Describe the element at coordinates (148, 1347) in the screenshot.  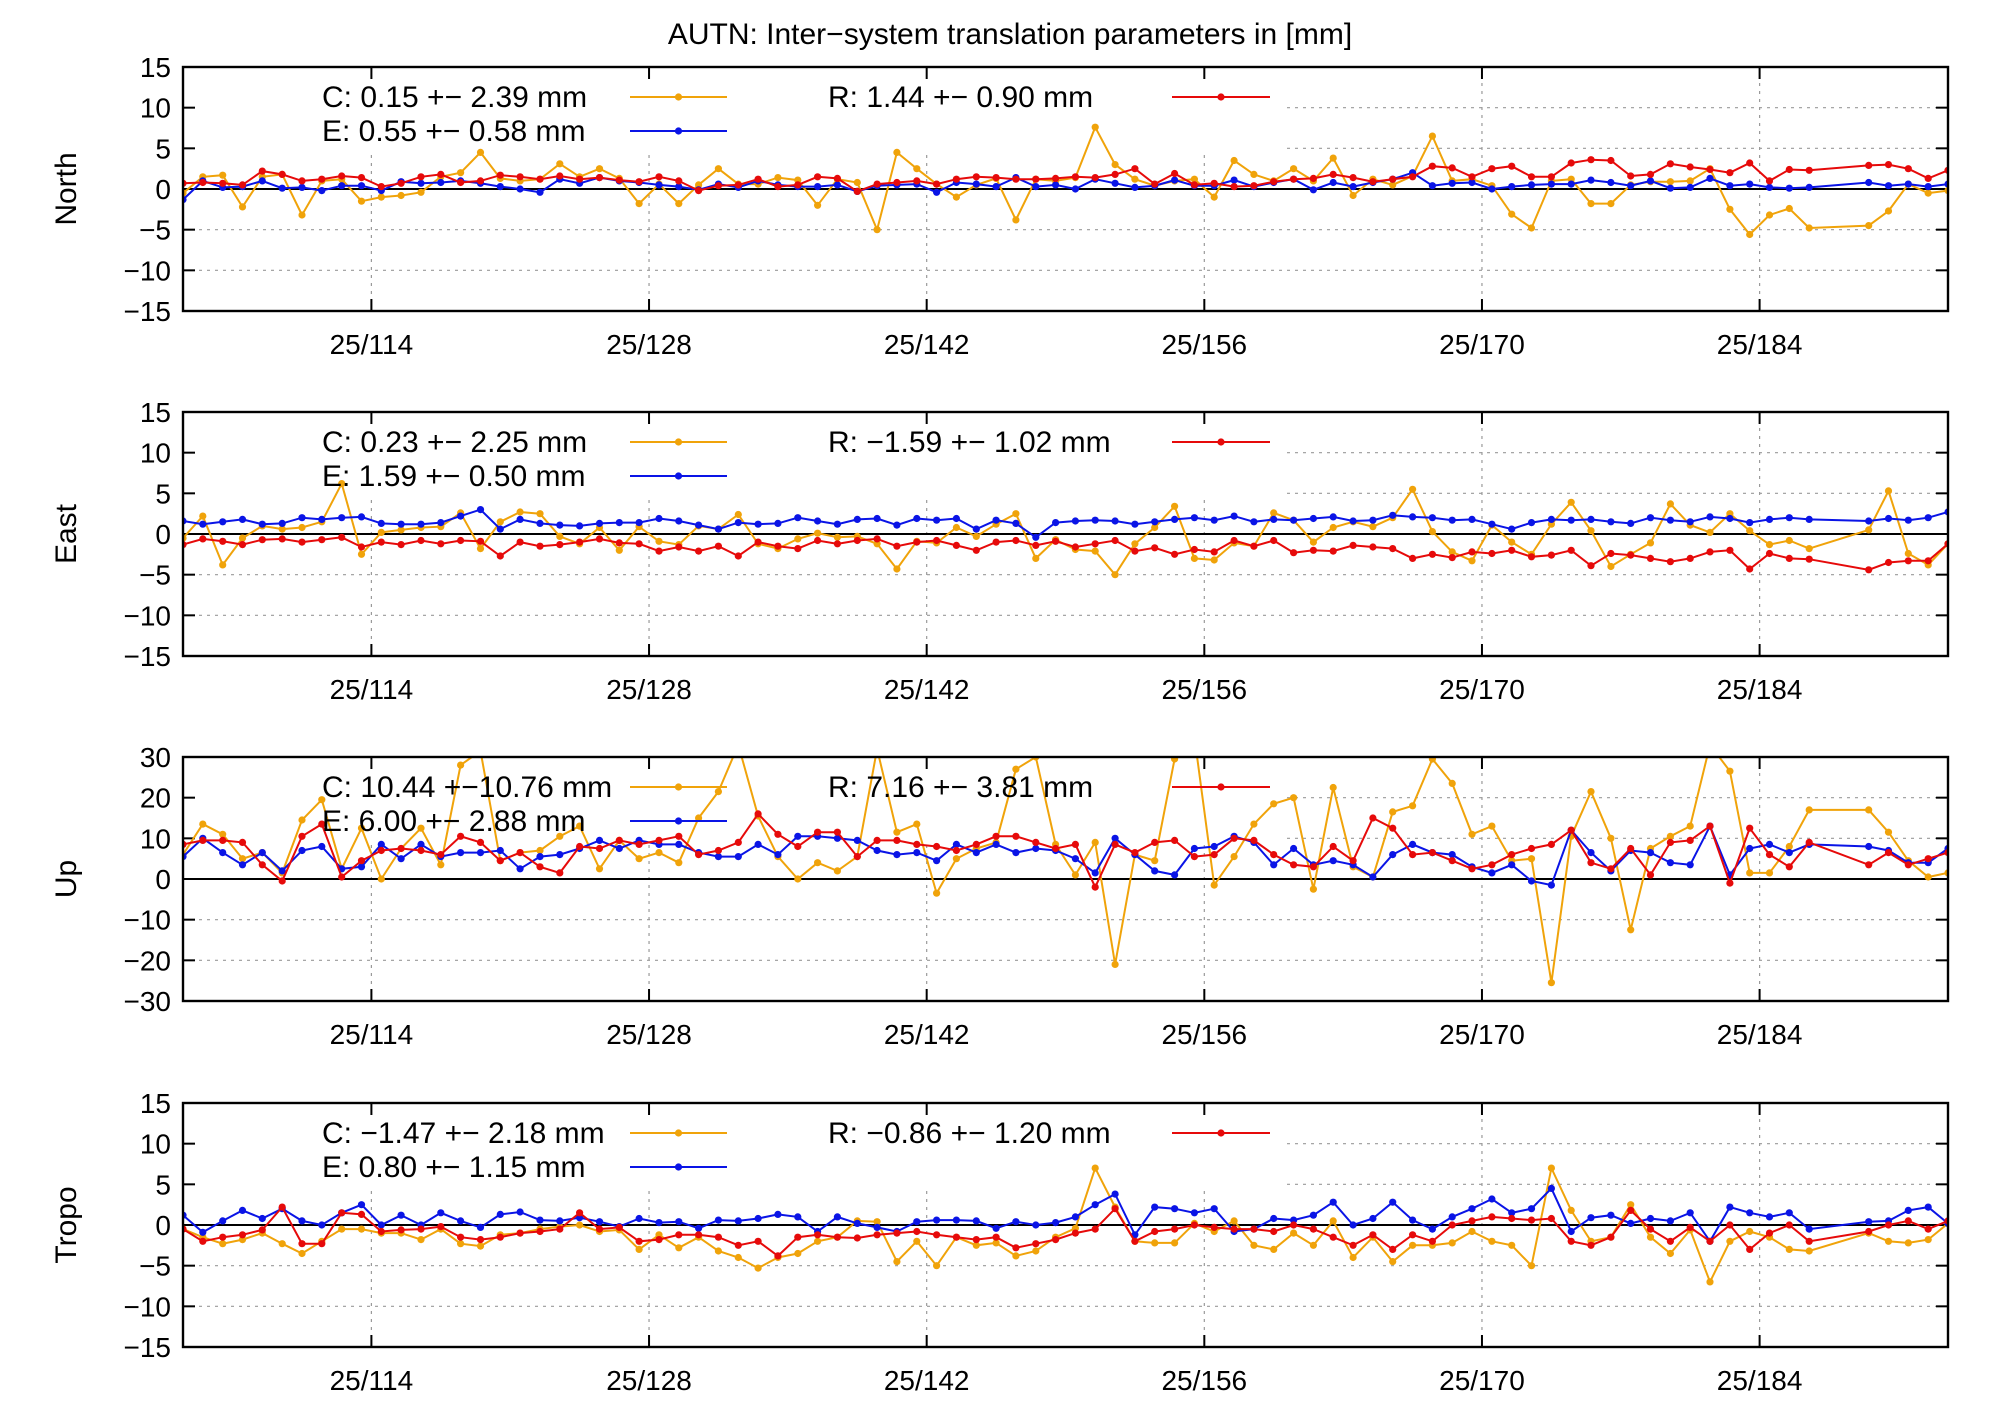
I see `y-tick-label: −15` at that location.